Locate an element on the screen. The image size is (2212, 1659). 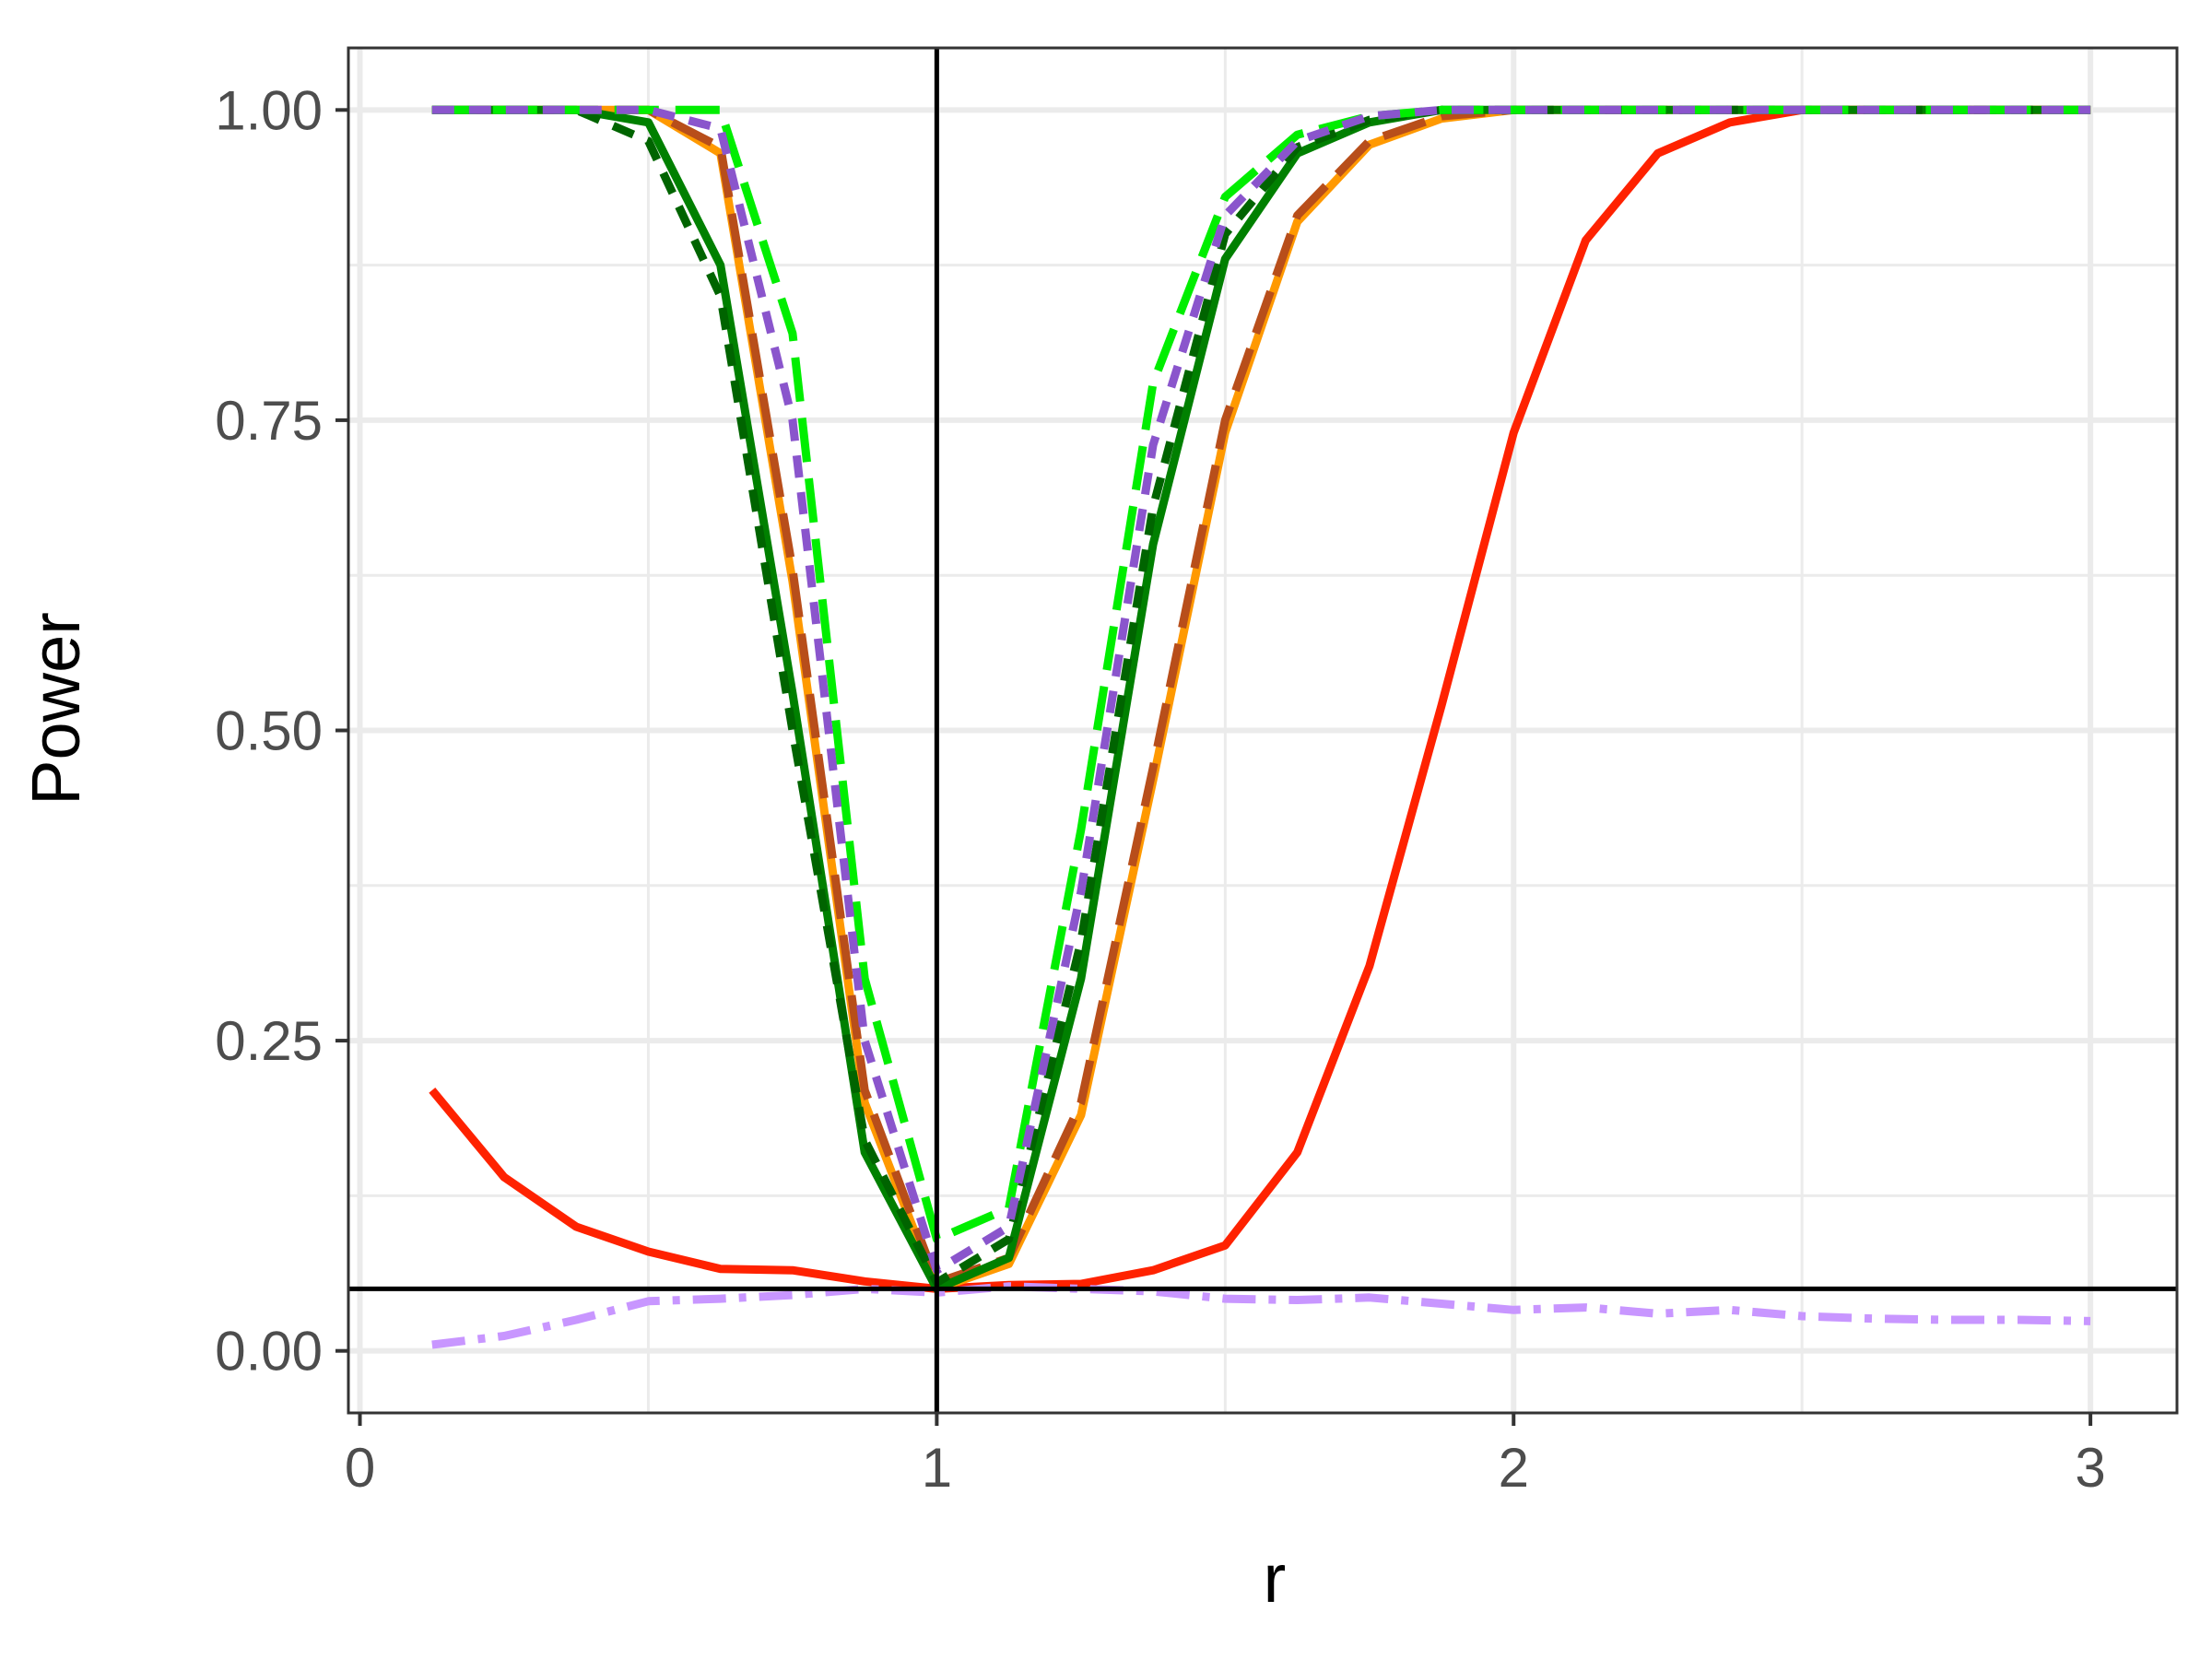
y-tick-label: 0.25 is located at coordinates (269, 1041).